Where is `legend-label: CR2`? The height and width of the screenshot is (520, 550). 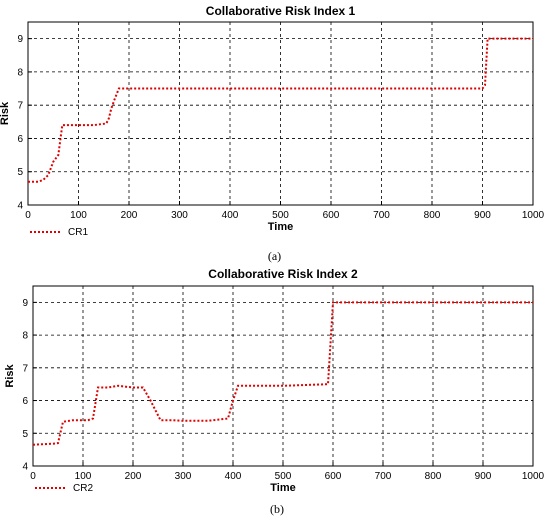 legend-label: CR2 is located at coordinates (83, 488).